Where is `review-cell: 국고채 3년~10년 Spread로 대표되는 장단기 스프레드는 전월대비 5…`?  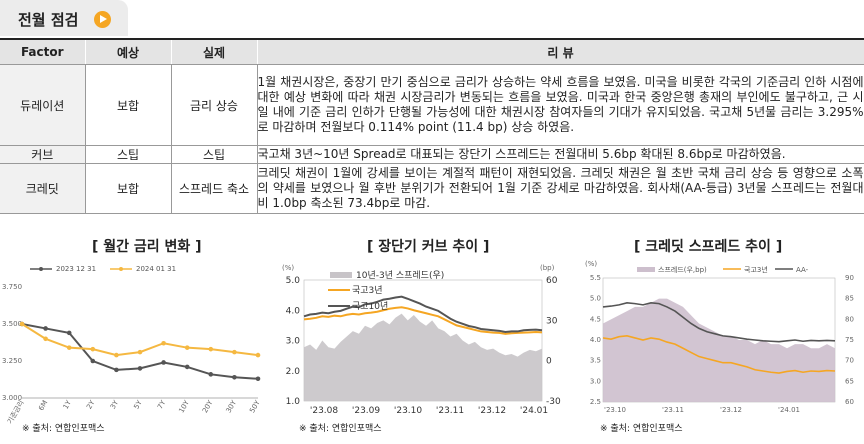 review-cell: 국고채 3년~10년 Spread로 대표되는 장단기 스프레드는 전월대비 5… is located at coordinates (560, 154).